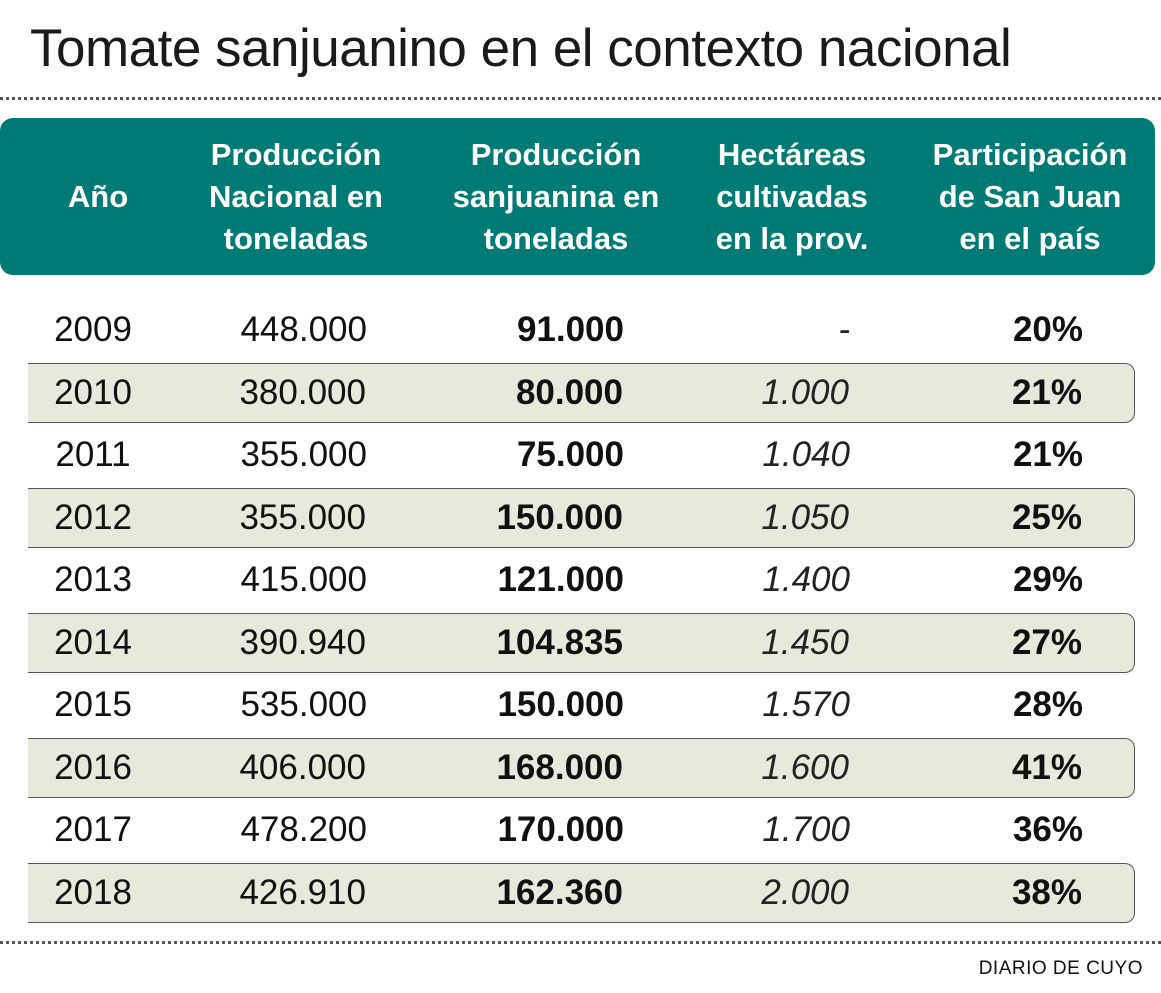 Image resolution: width=1161 pixels, height=993 pixels. Describe the element at coordinates (93, 392) in the screenshot. I see `table-cell: 2010` at that location.